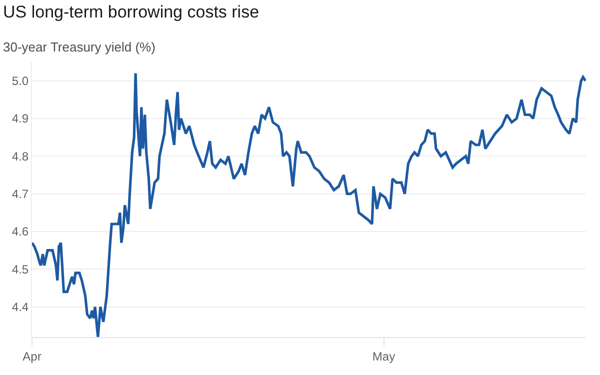 The image size is (600, 375). Describe the element at coordinates (20, 269) in the screenshot. I see `y-tick-label: 4.5` at that location.